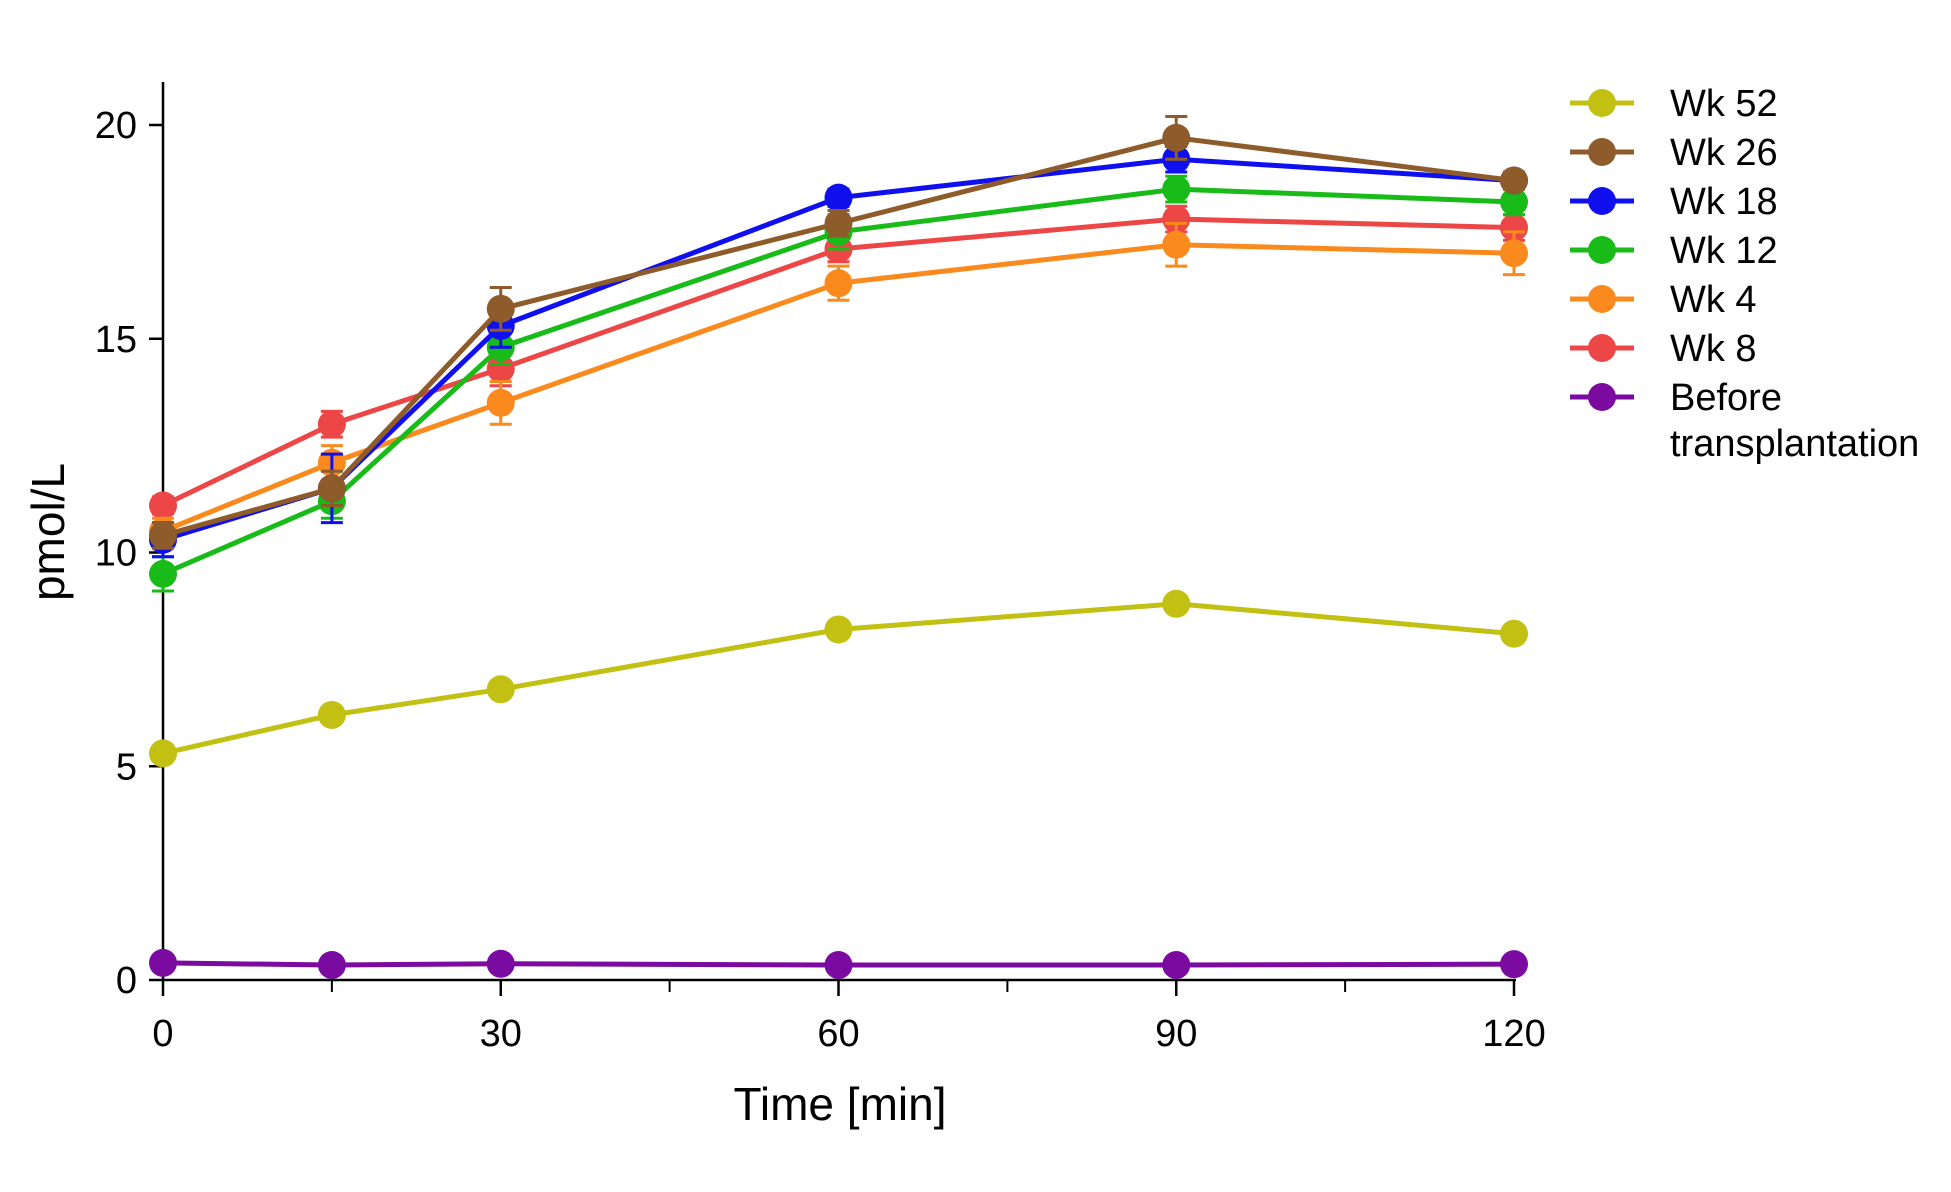  I want to click on legend-label: Wk 52, so click(1724, 104).